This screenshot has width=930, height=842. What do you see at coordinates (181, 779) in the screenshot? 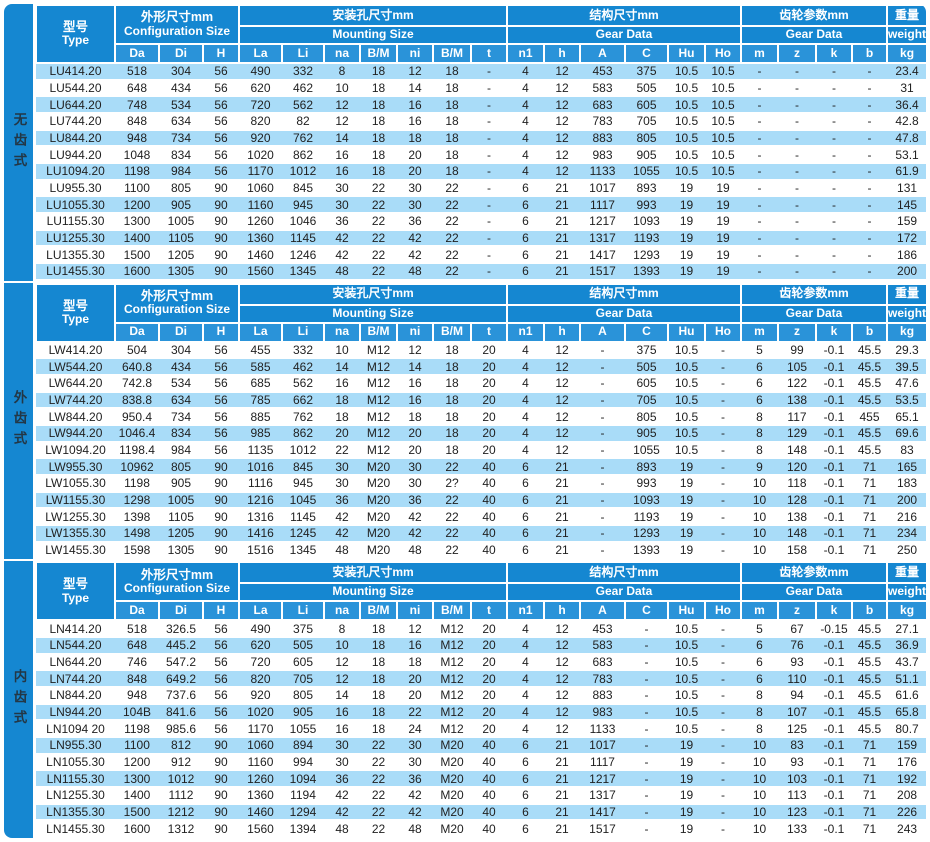
I see `spec-cell: 1012` at bounding box center [181, 779].